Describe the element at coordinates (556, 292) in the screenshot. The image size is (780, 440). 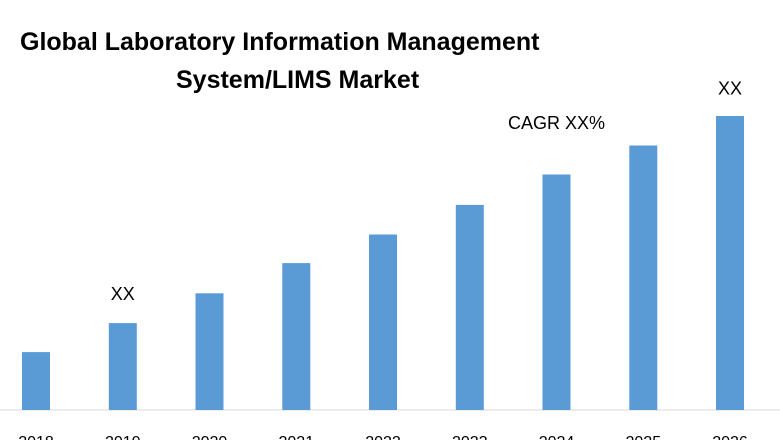
I see `bar-2024` at that location.